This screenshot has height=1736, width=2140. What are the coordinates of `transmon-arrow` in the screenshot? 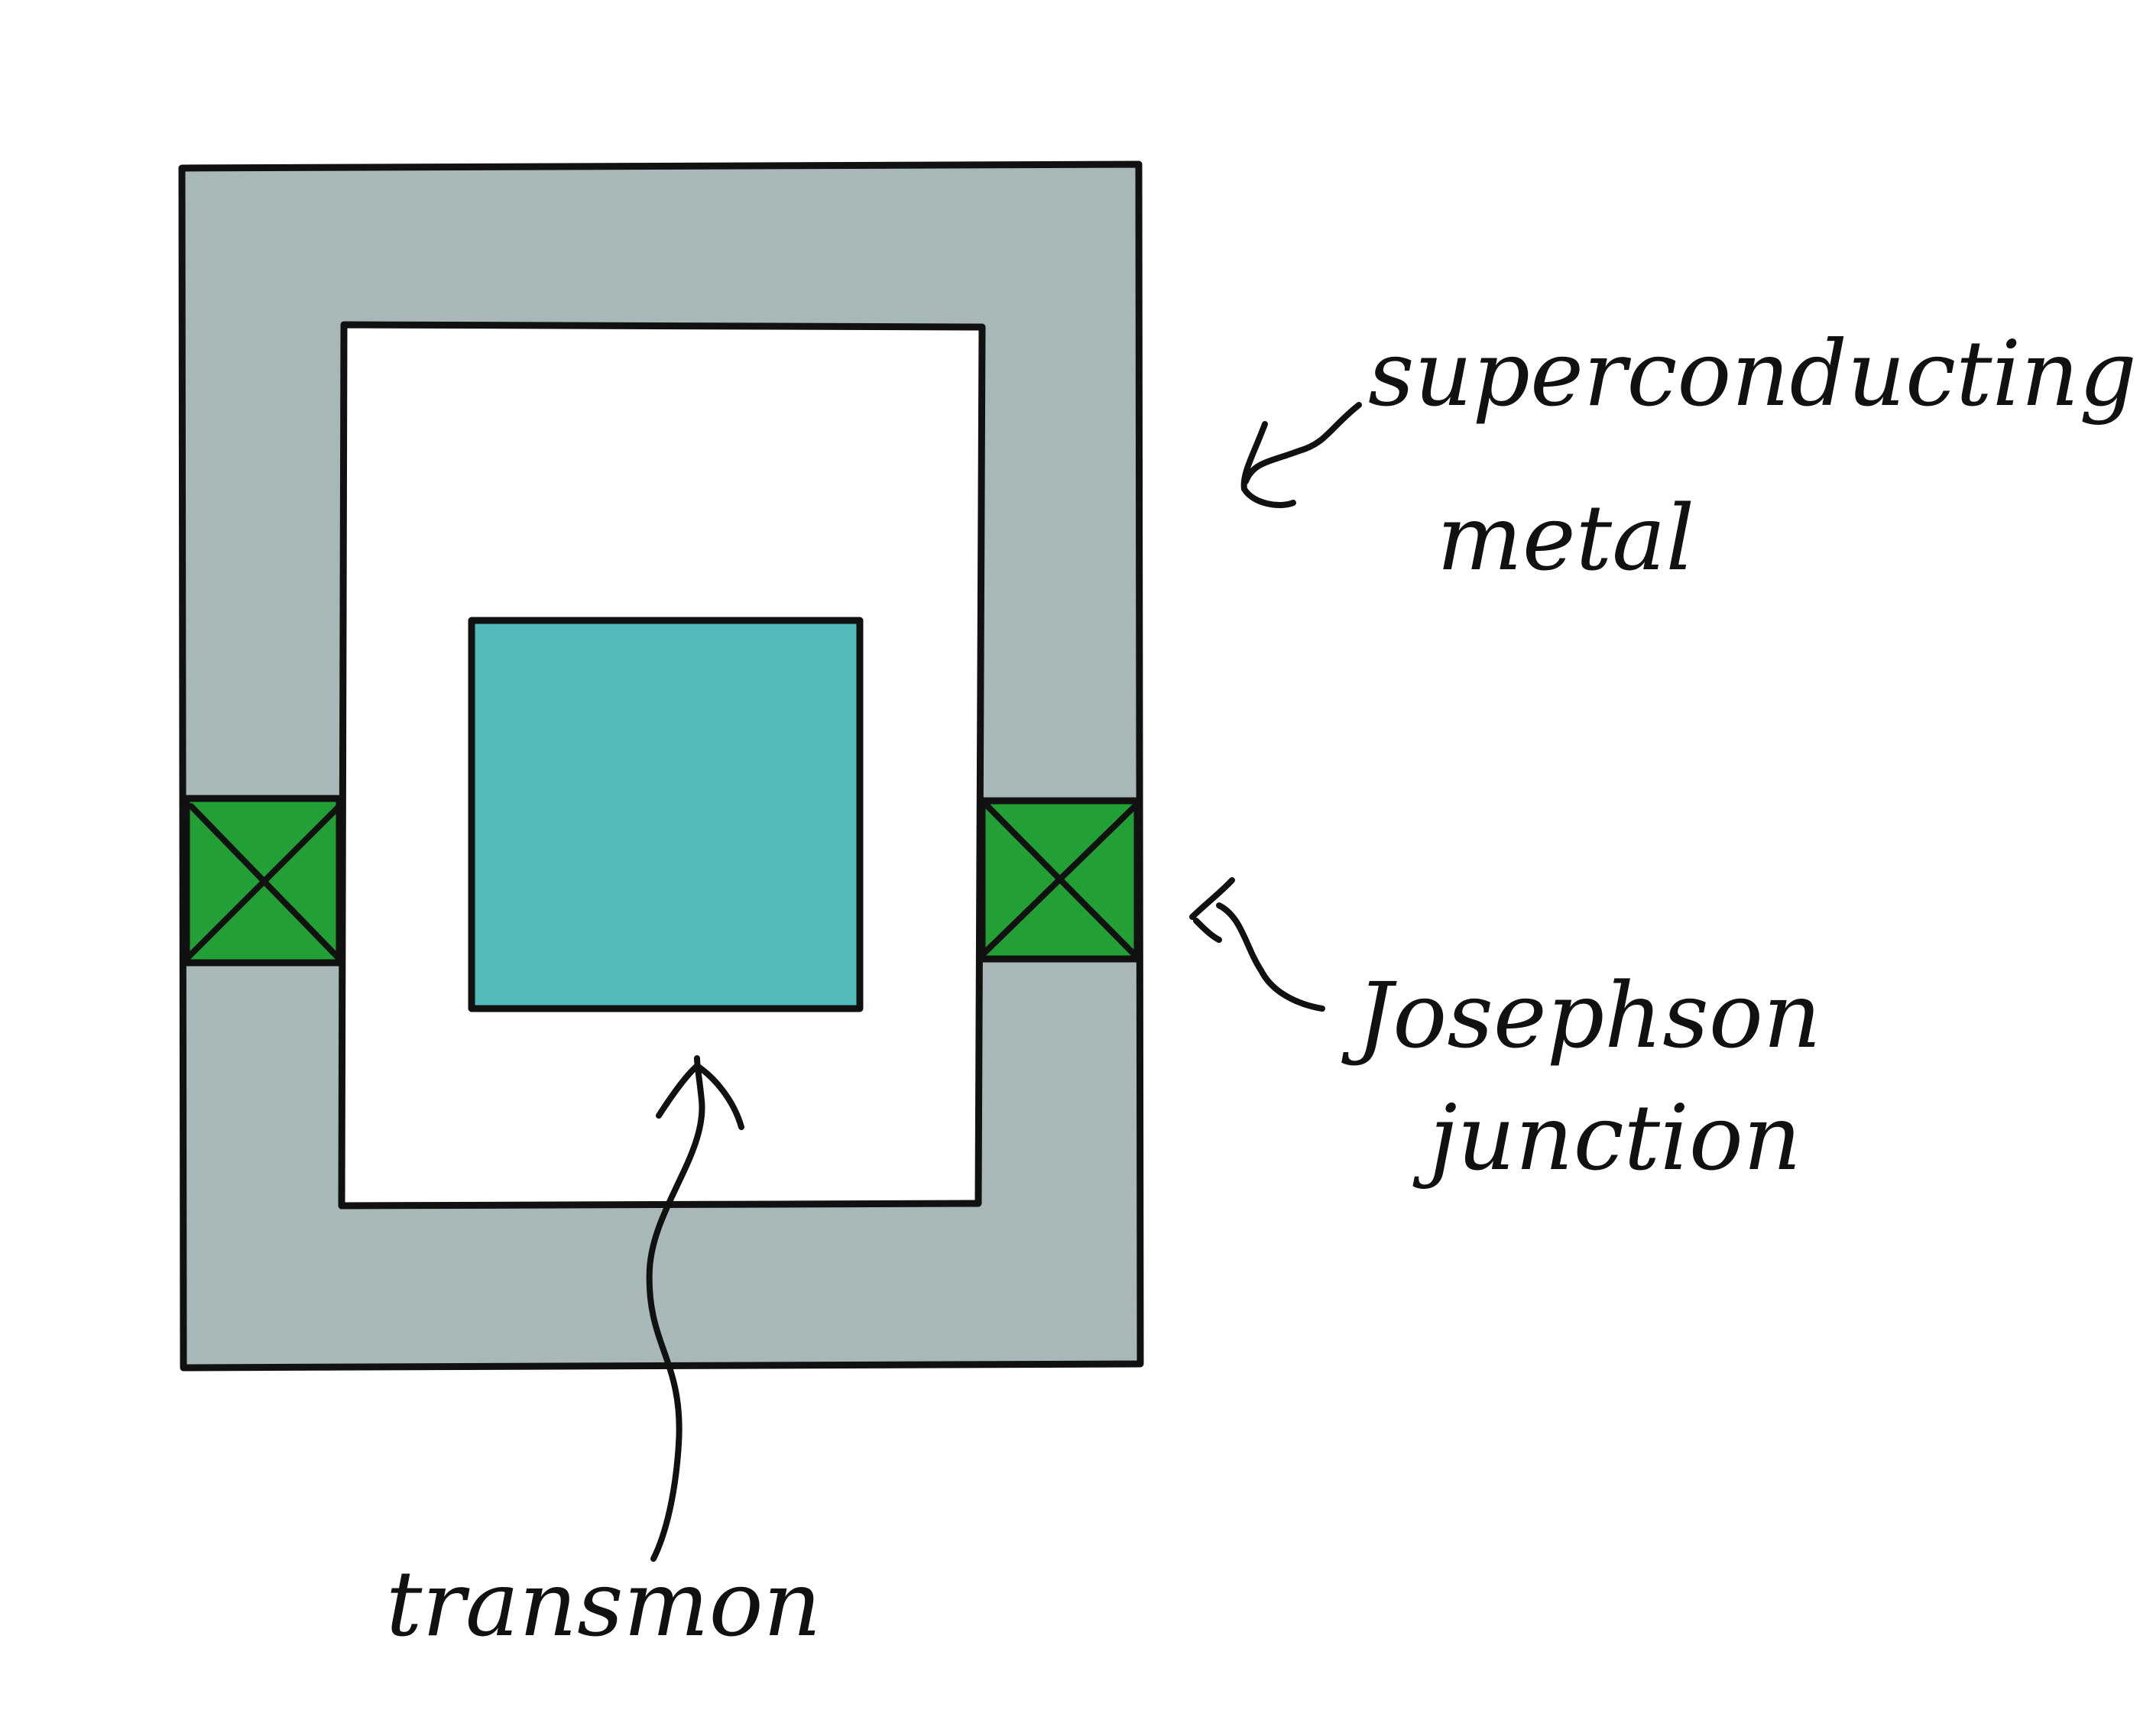 It's located at (695, 1308).